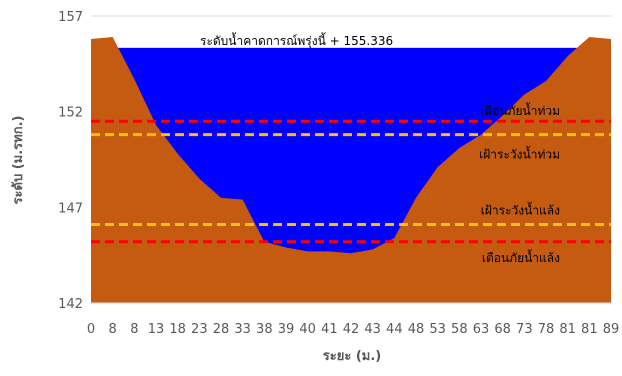 The height and width of the screenshot is (376, 622). Describe the element at coordinates (459, 329) in the screenshot. I see `x-tick-label: 58` at that location.